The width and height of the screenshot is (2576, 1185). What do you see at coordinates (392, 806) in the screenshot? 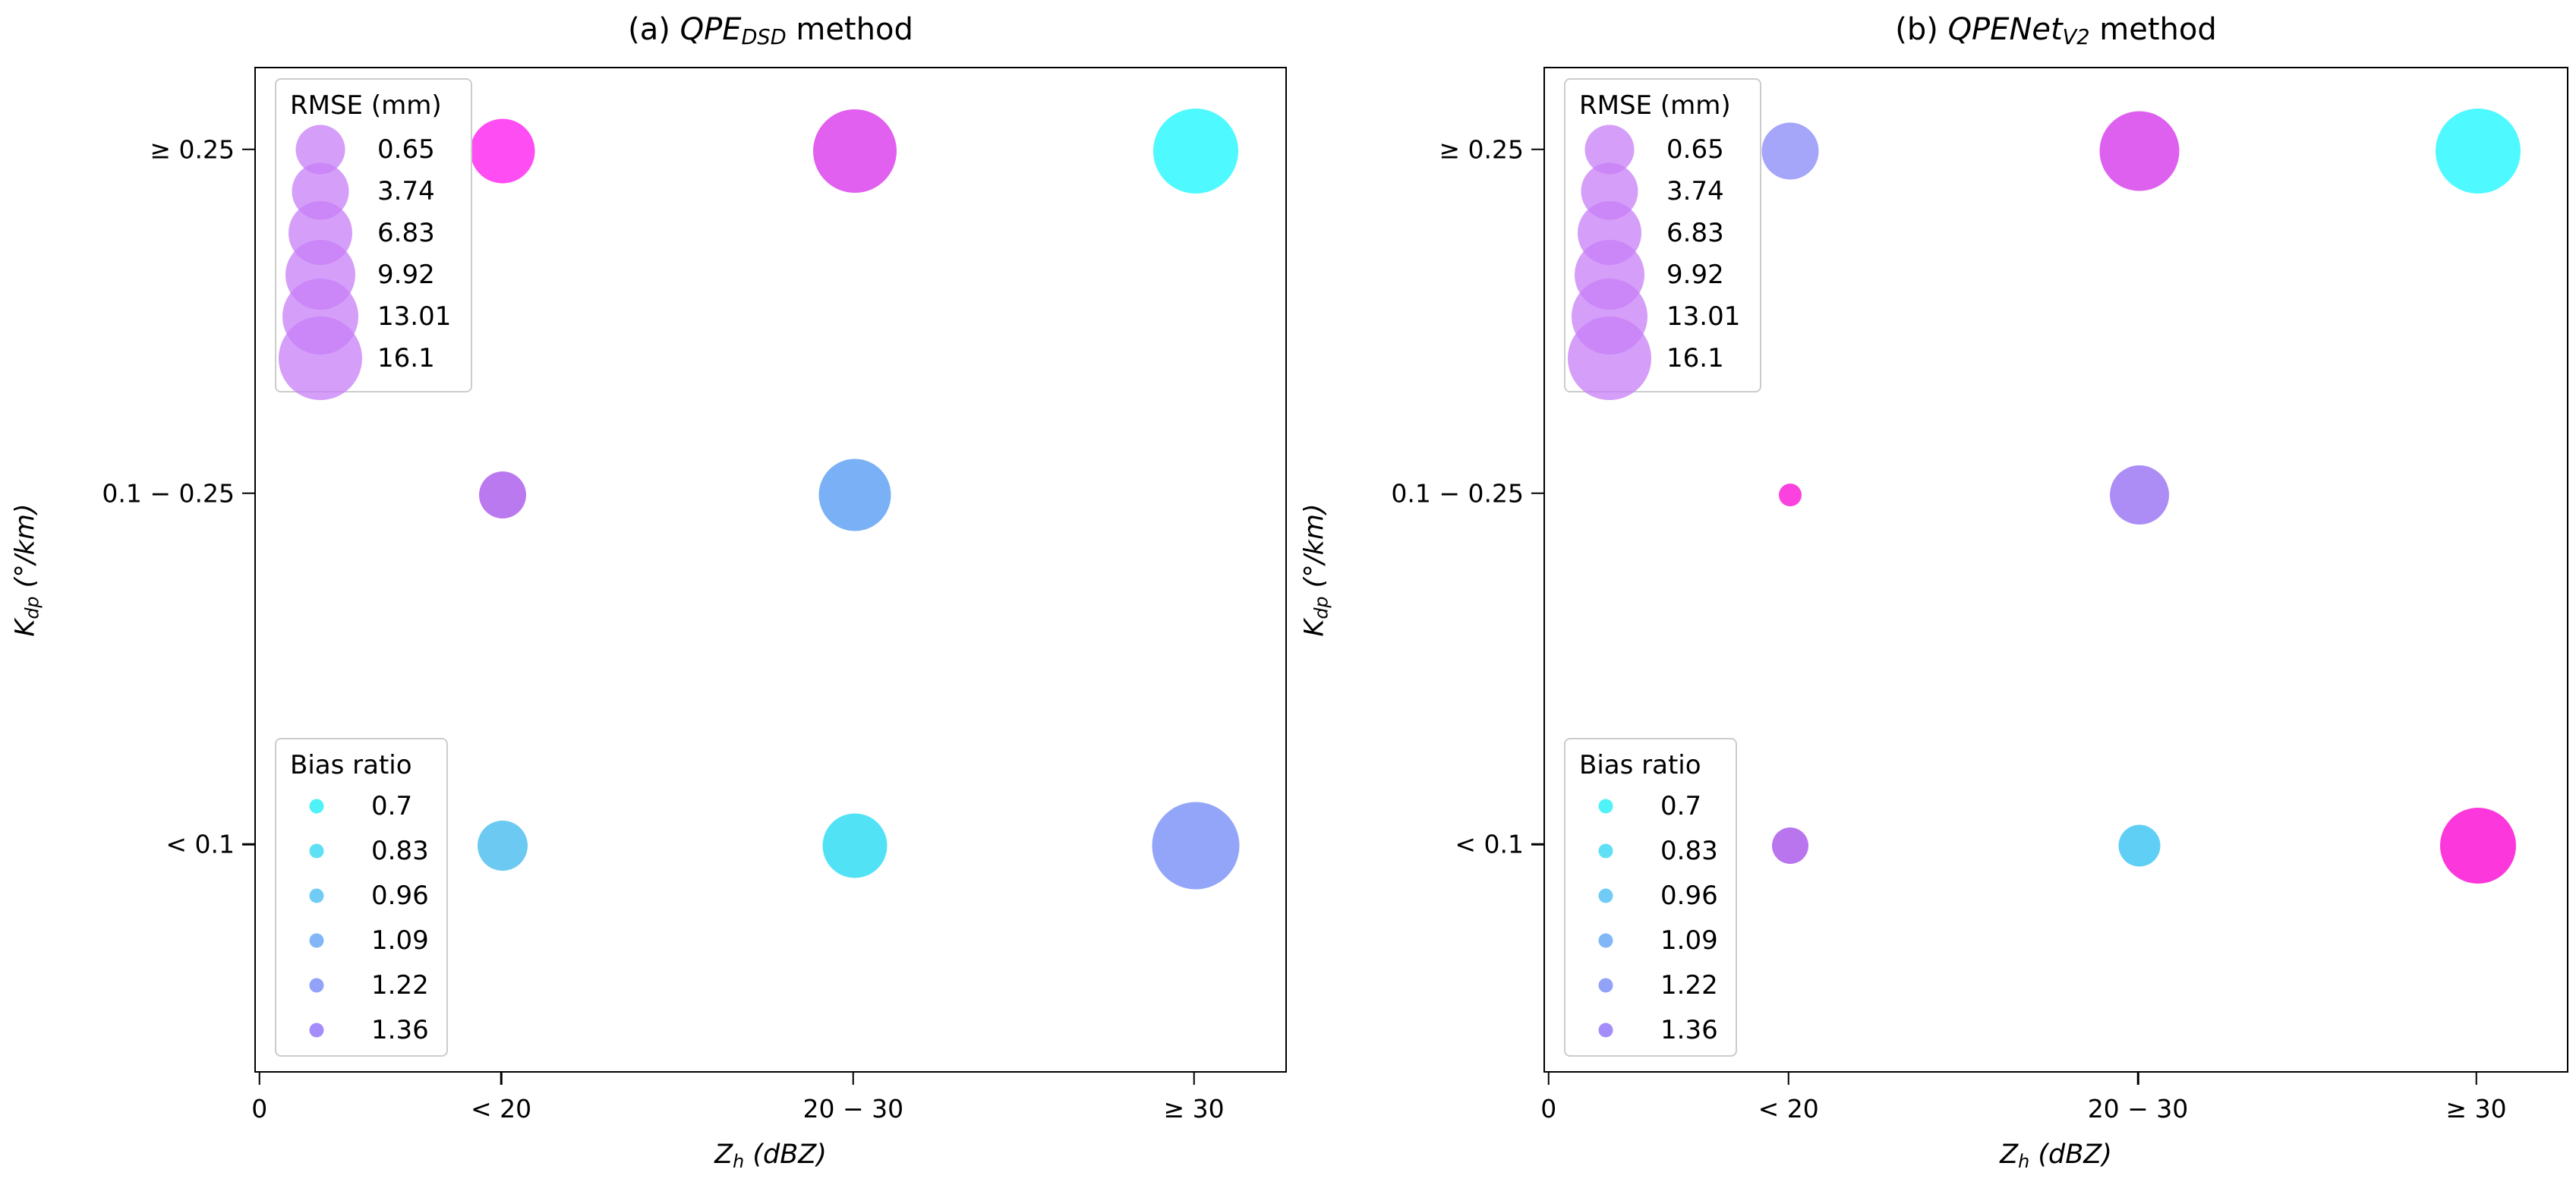
I see `color-legend-value: 0.7` at bounding box center [392, 806].